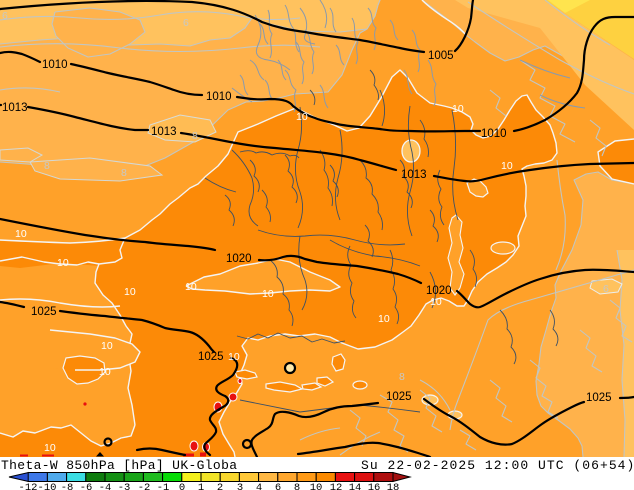 The image size is (634, 490). I want to click on svg-text: -1, so click(163, 486).